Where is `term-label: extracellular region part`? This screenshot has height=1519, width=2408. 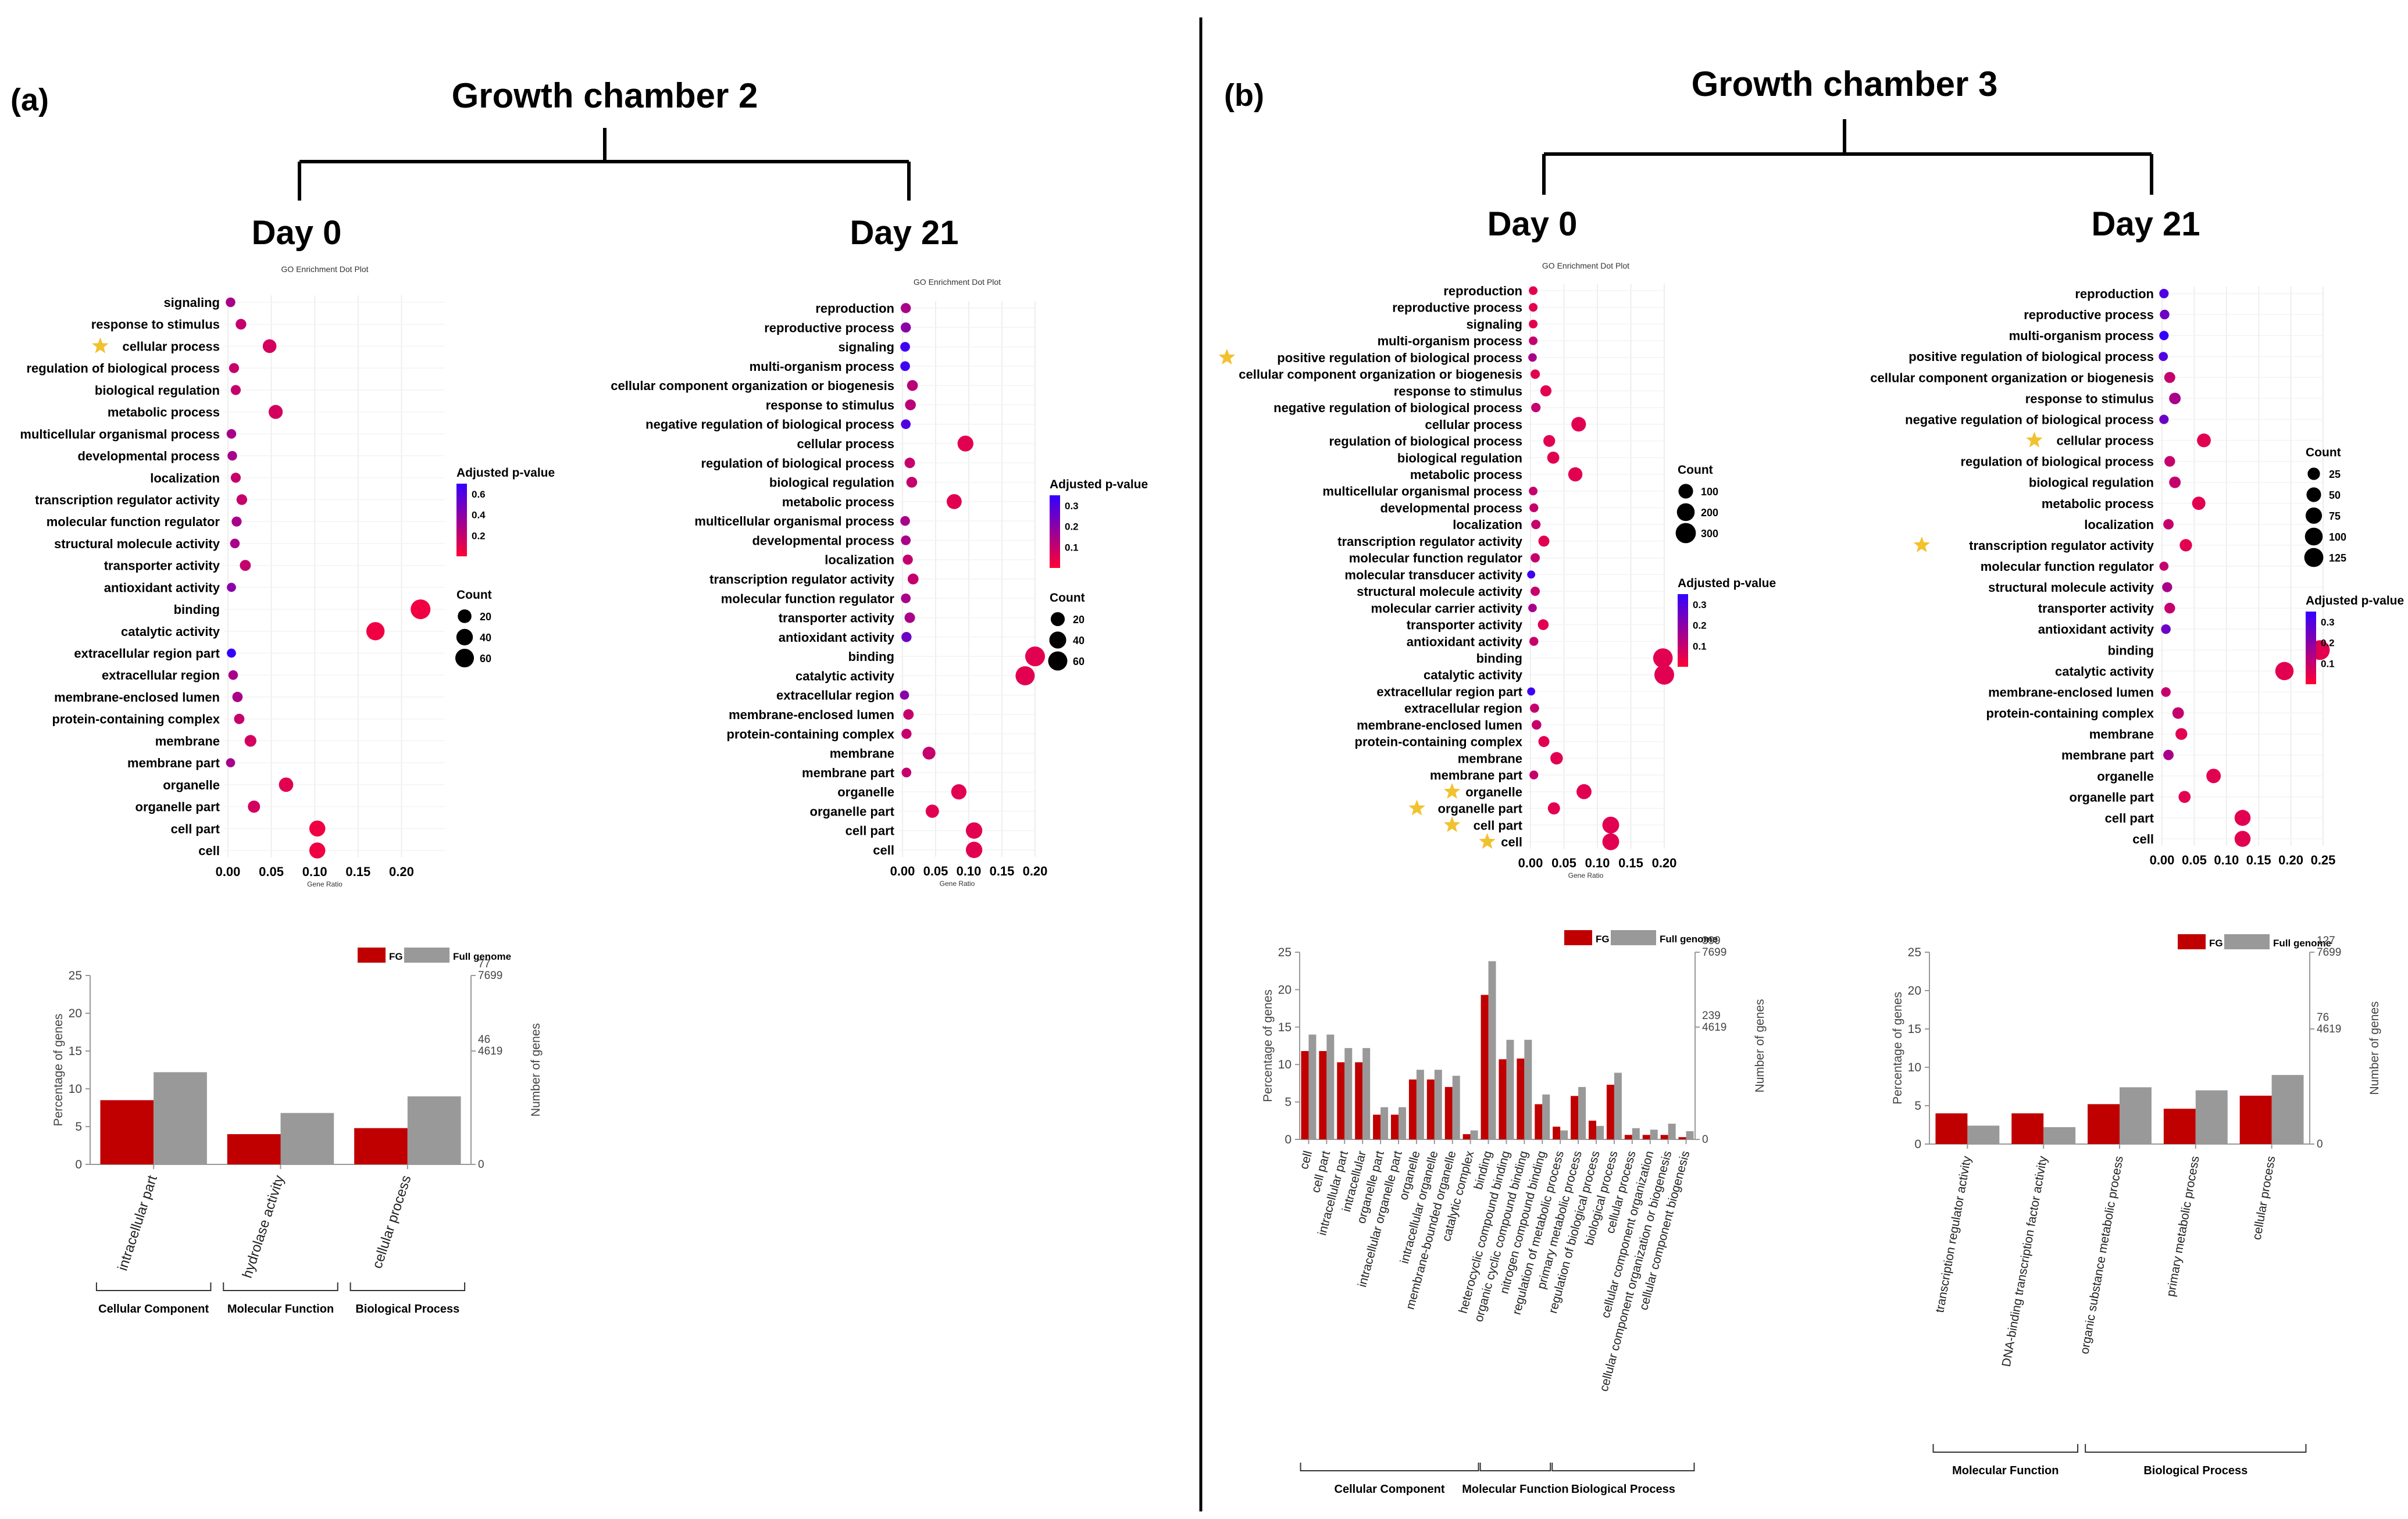
term-label: extracellular region part is located at coordinates (147, 653).